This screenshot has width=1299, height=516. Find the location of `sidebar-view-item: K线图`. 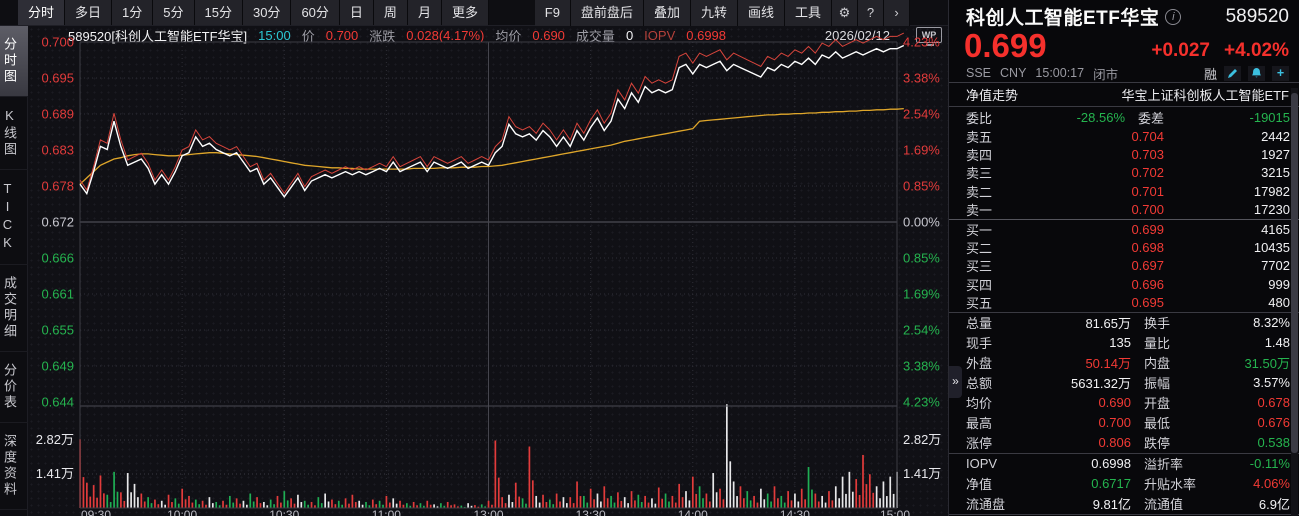

sidebar-view-item: K线图 is located at coordinates (14, 133).